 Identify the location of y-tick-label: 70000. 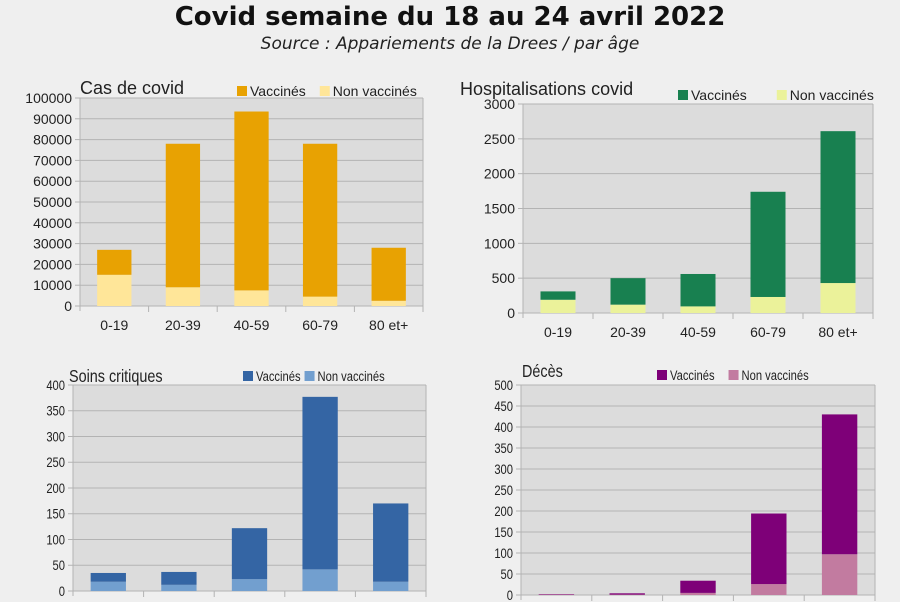
(52, 160).